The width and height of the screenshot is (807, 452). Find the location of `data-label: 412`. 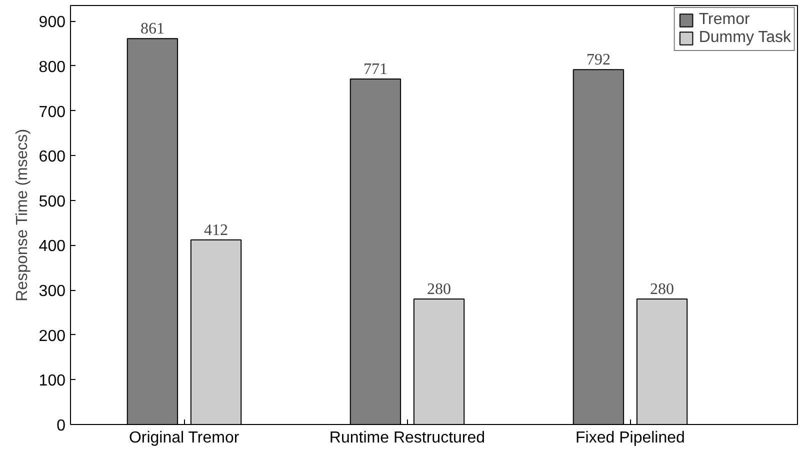

data-label: 412 is located at coordinates (216, 230).